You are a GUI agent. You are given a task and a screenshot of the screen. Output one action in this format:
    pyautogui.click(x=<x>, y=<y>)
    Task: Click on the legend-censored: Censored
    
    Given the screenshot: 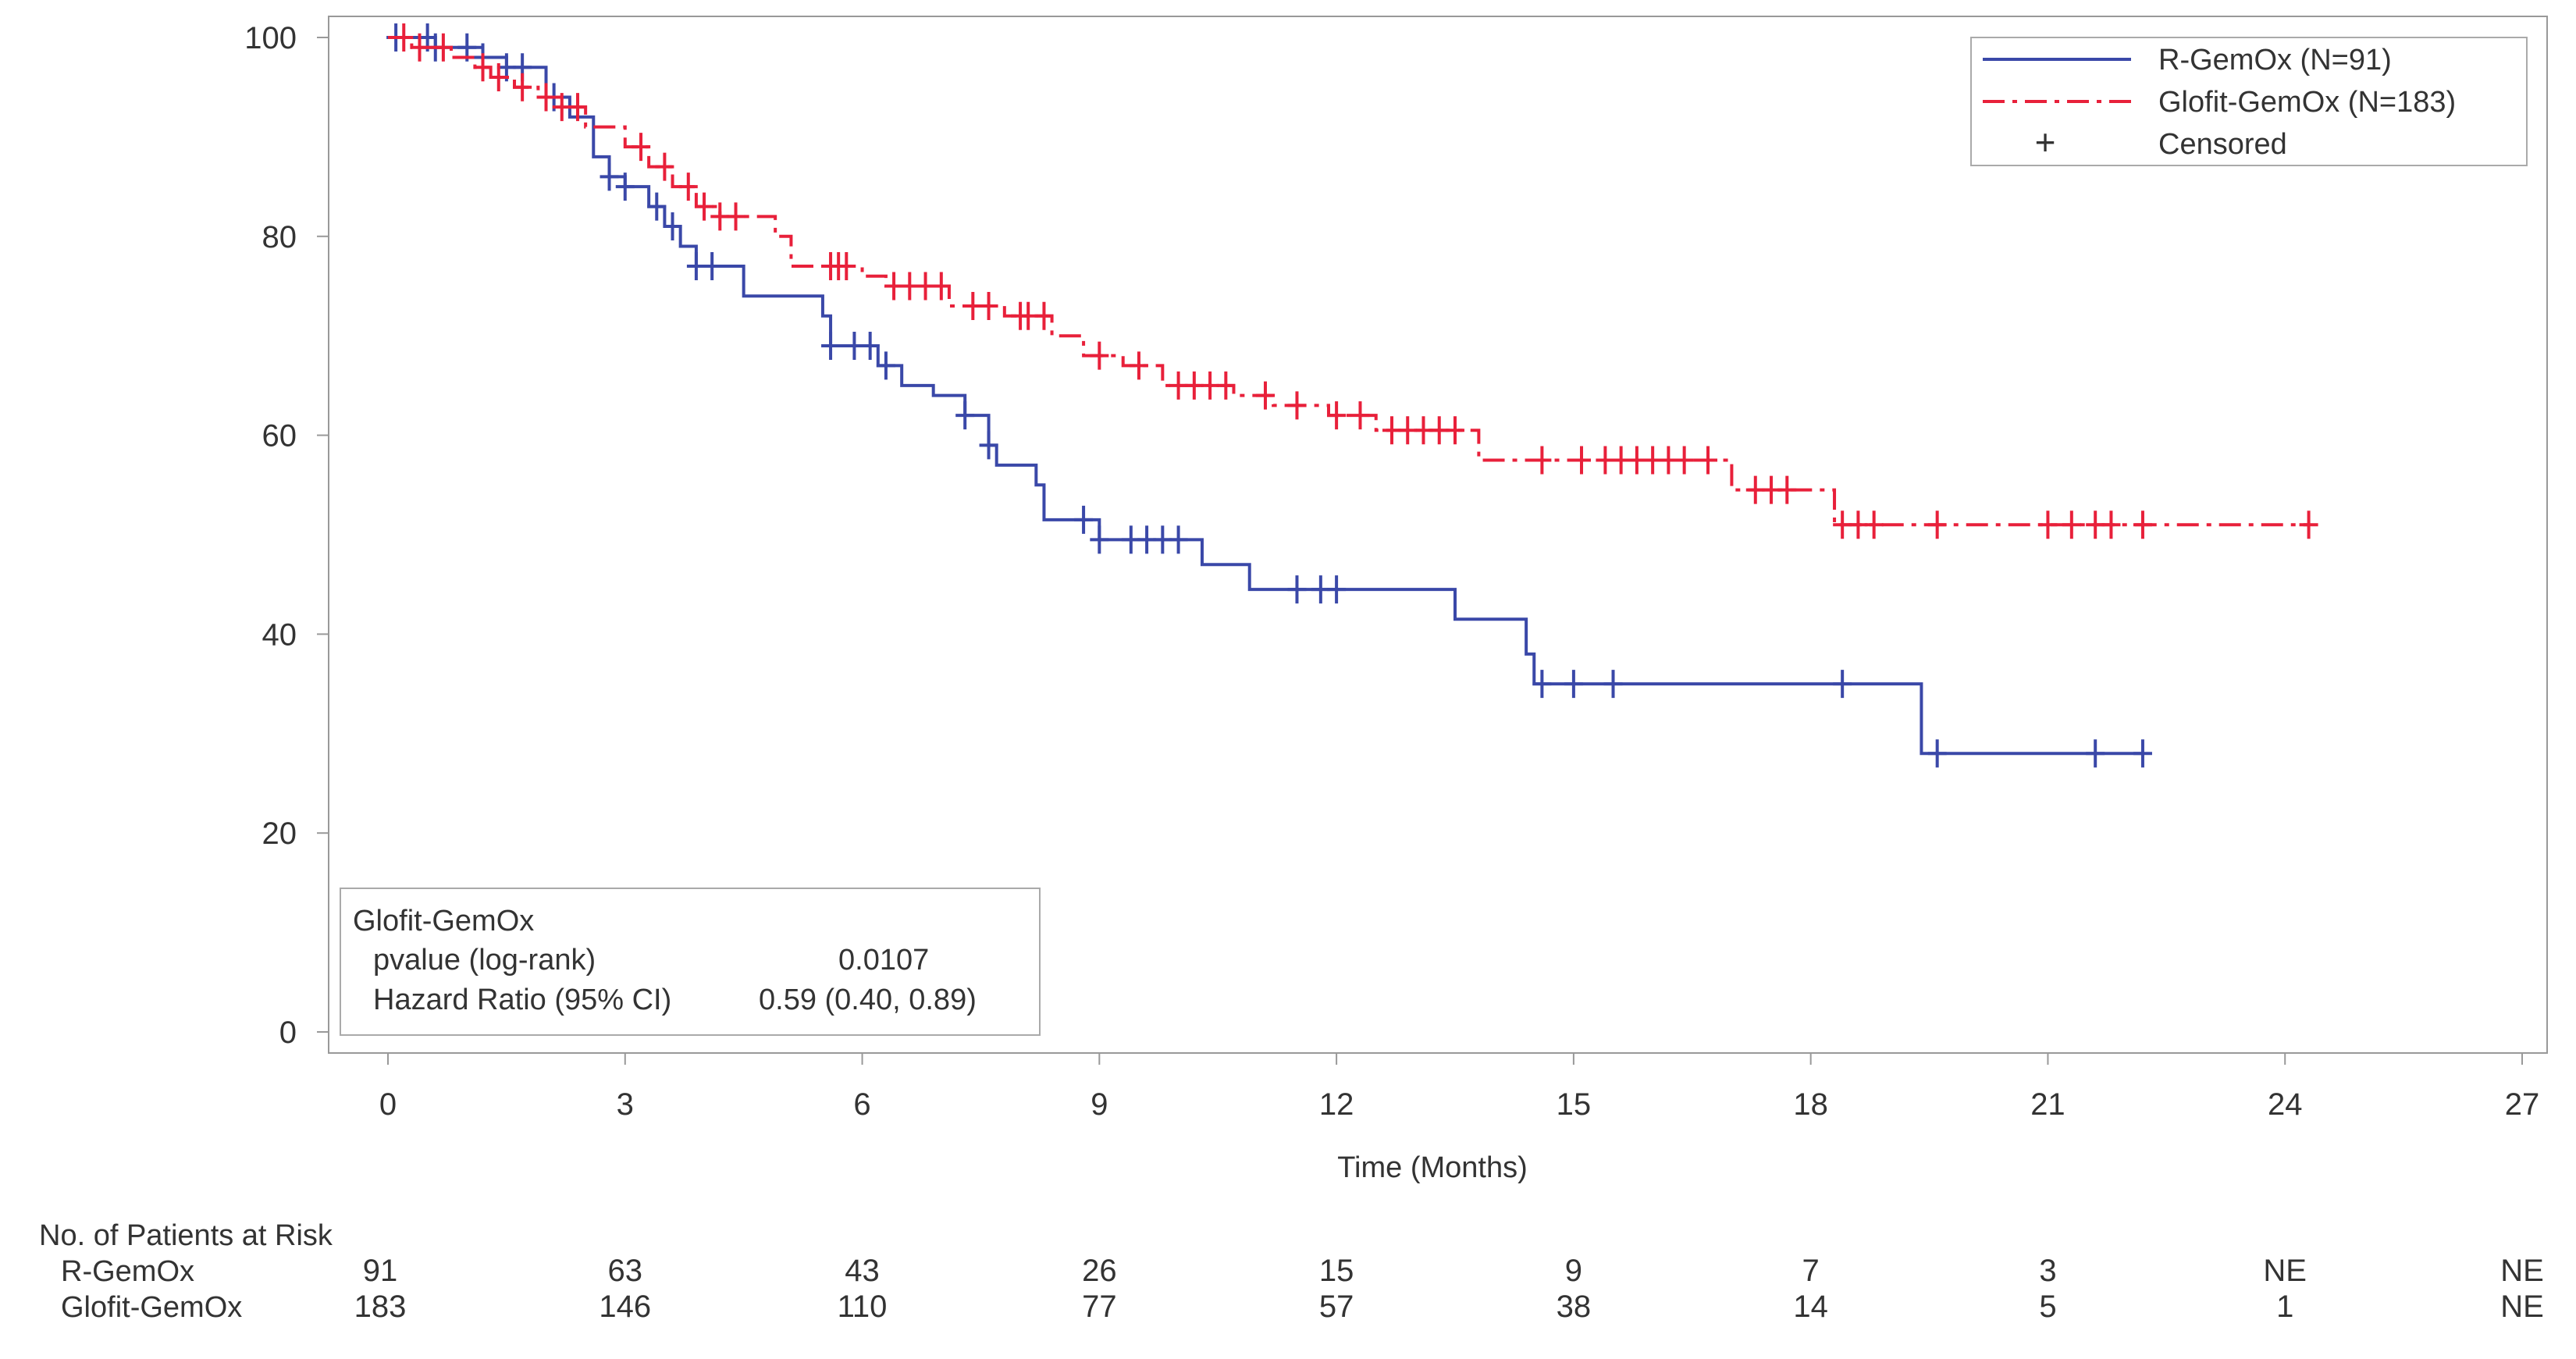 What is the action you would take?
    pyautogui.click(x=2222, y=144)
    